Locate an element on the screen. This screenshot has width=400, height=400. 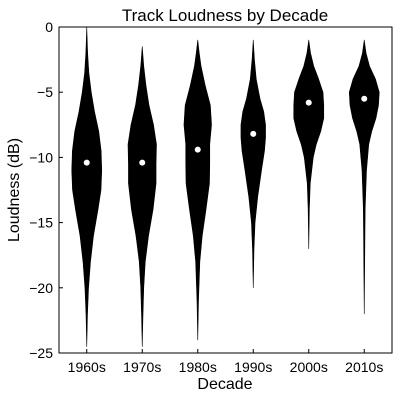
x-tick-label: 2000s is located at coordinates (309, 367).